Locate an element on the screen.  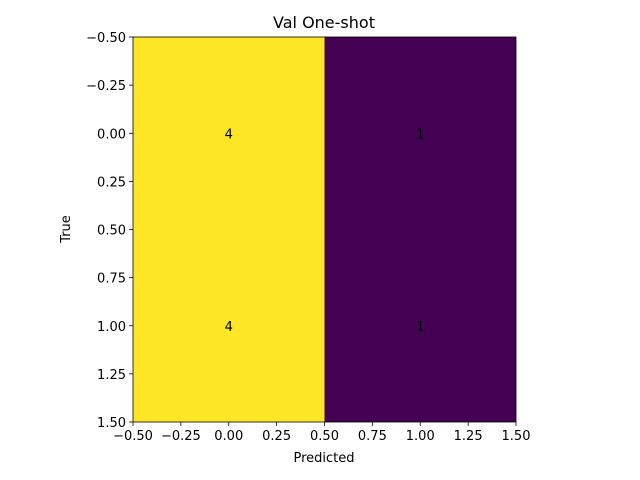
y-tick-label: −0.25 is located at coordinates (106, 86).